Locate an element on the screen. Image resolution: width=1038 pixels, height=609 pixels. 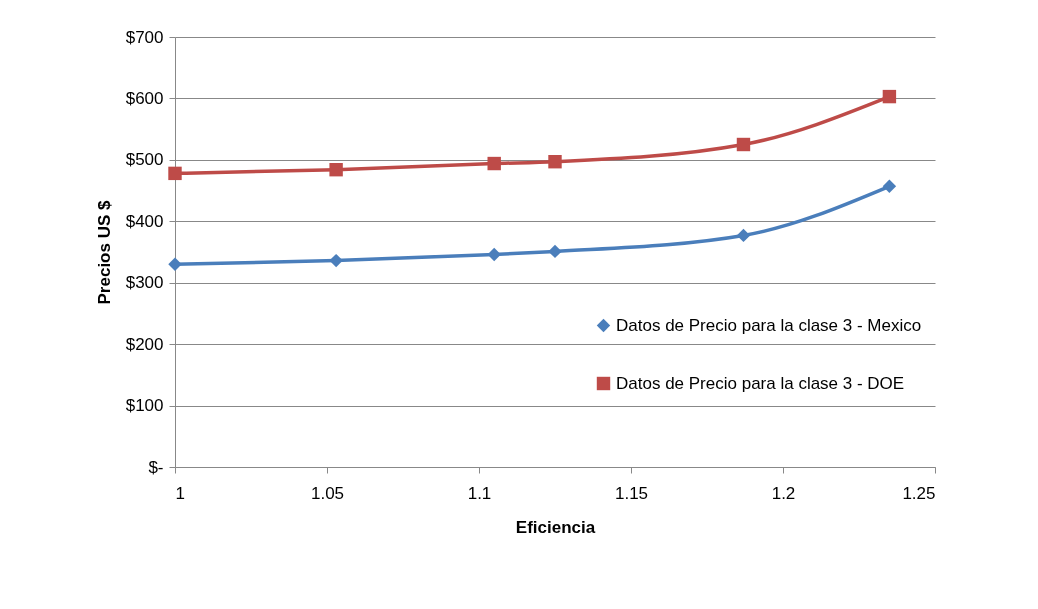
x-tick-label: 1.25 is located at coordinates (919, 493).